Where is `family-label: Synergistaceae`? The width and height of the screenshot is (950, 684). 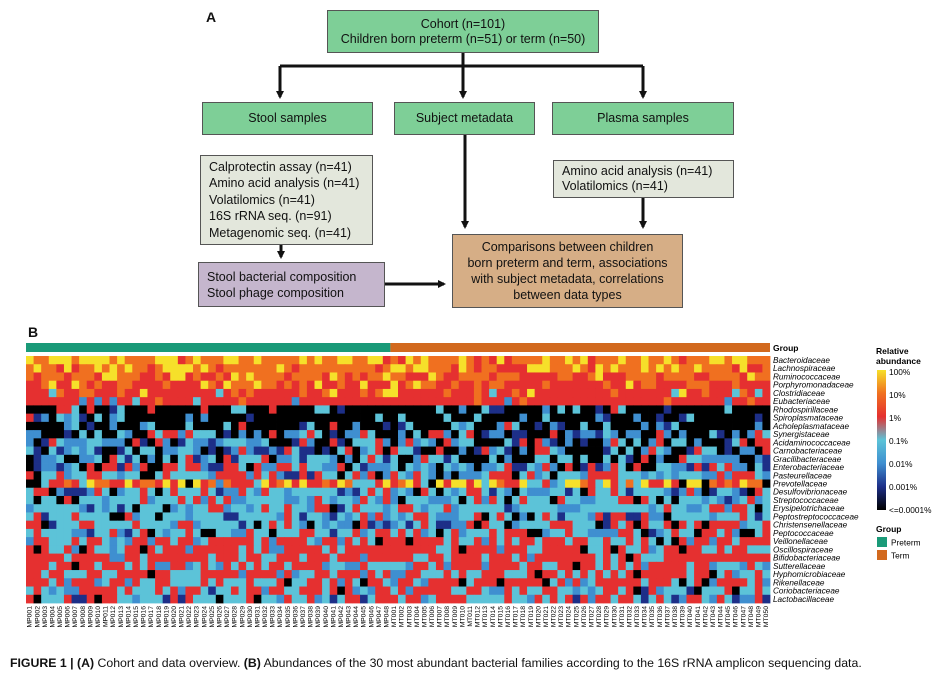
family-label: Synergistaceae is located at coordinates (801, 434).